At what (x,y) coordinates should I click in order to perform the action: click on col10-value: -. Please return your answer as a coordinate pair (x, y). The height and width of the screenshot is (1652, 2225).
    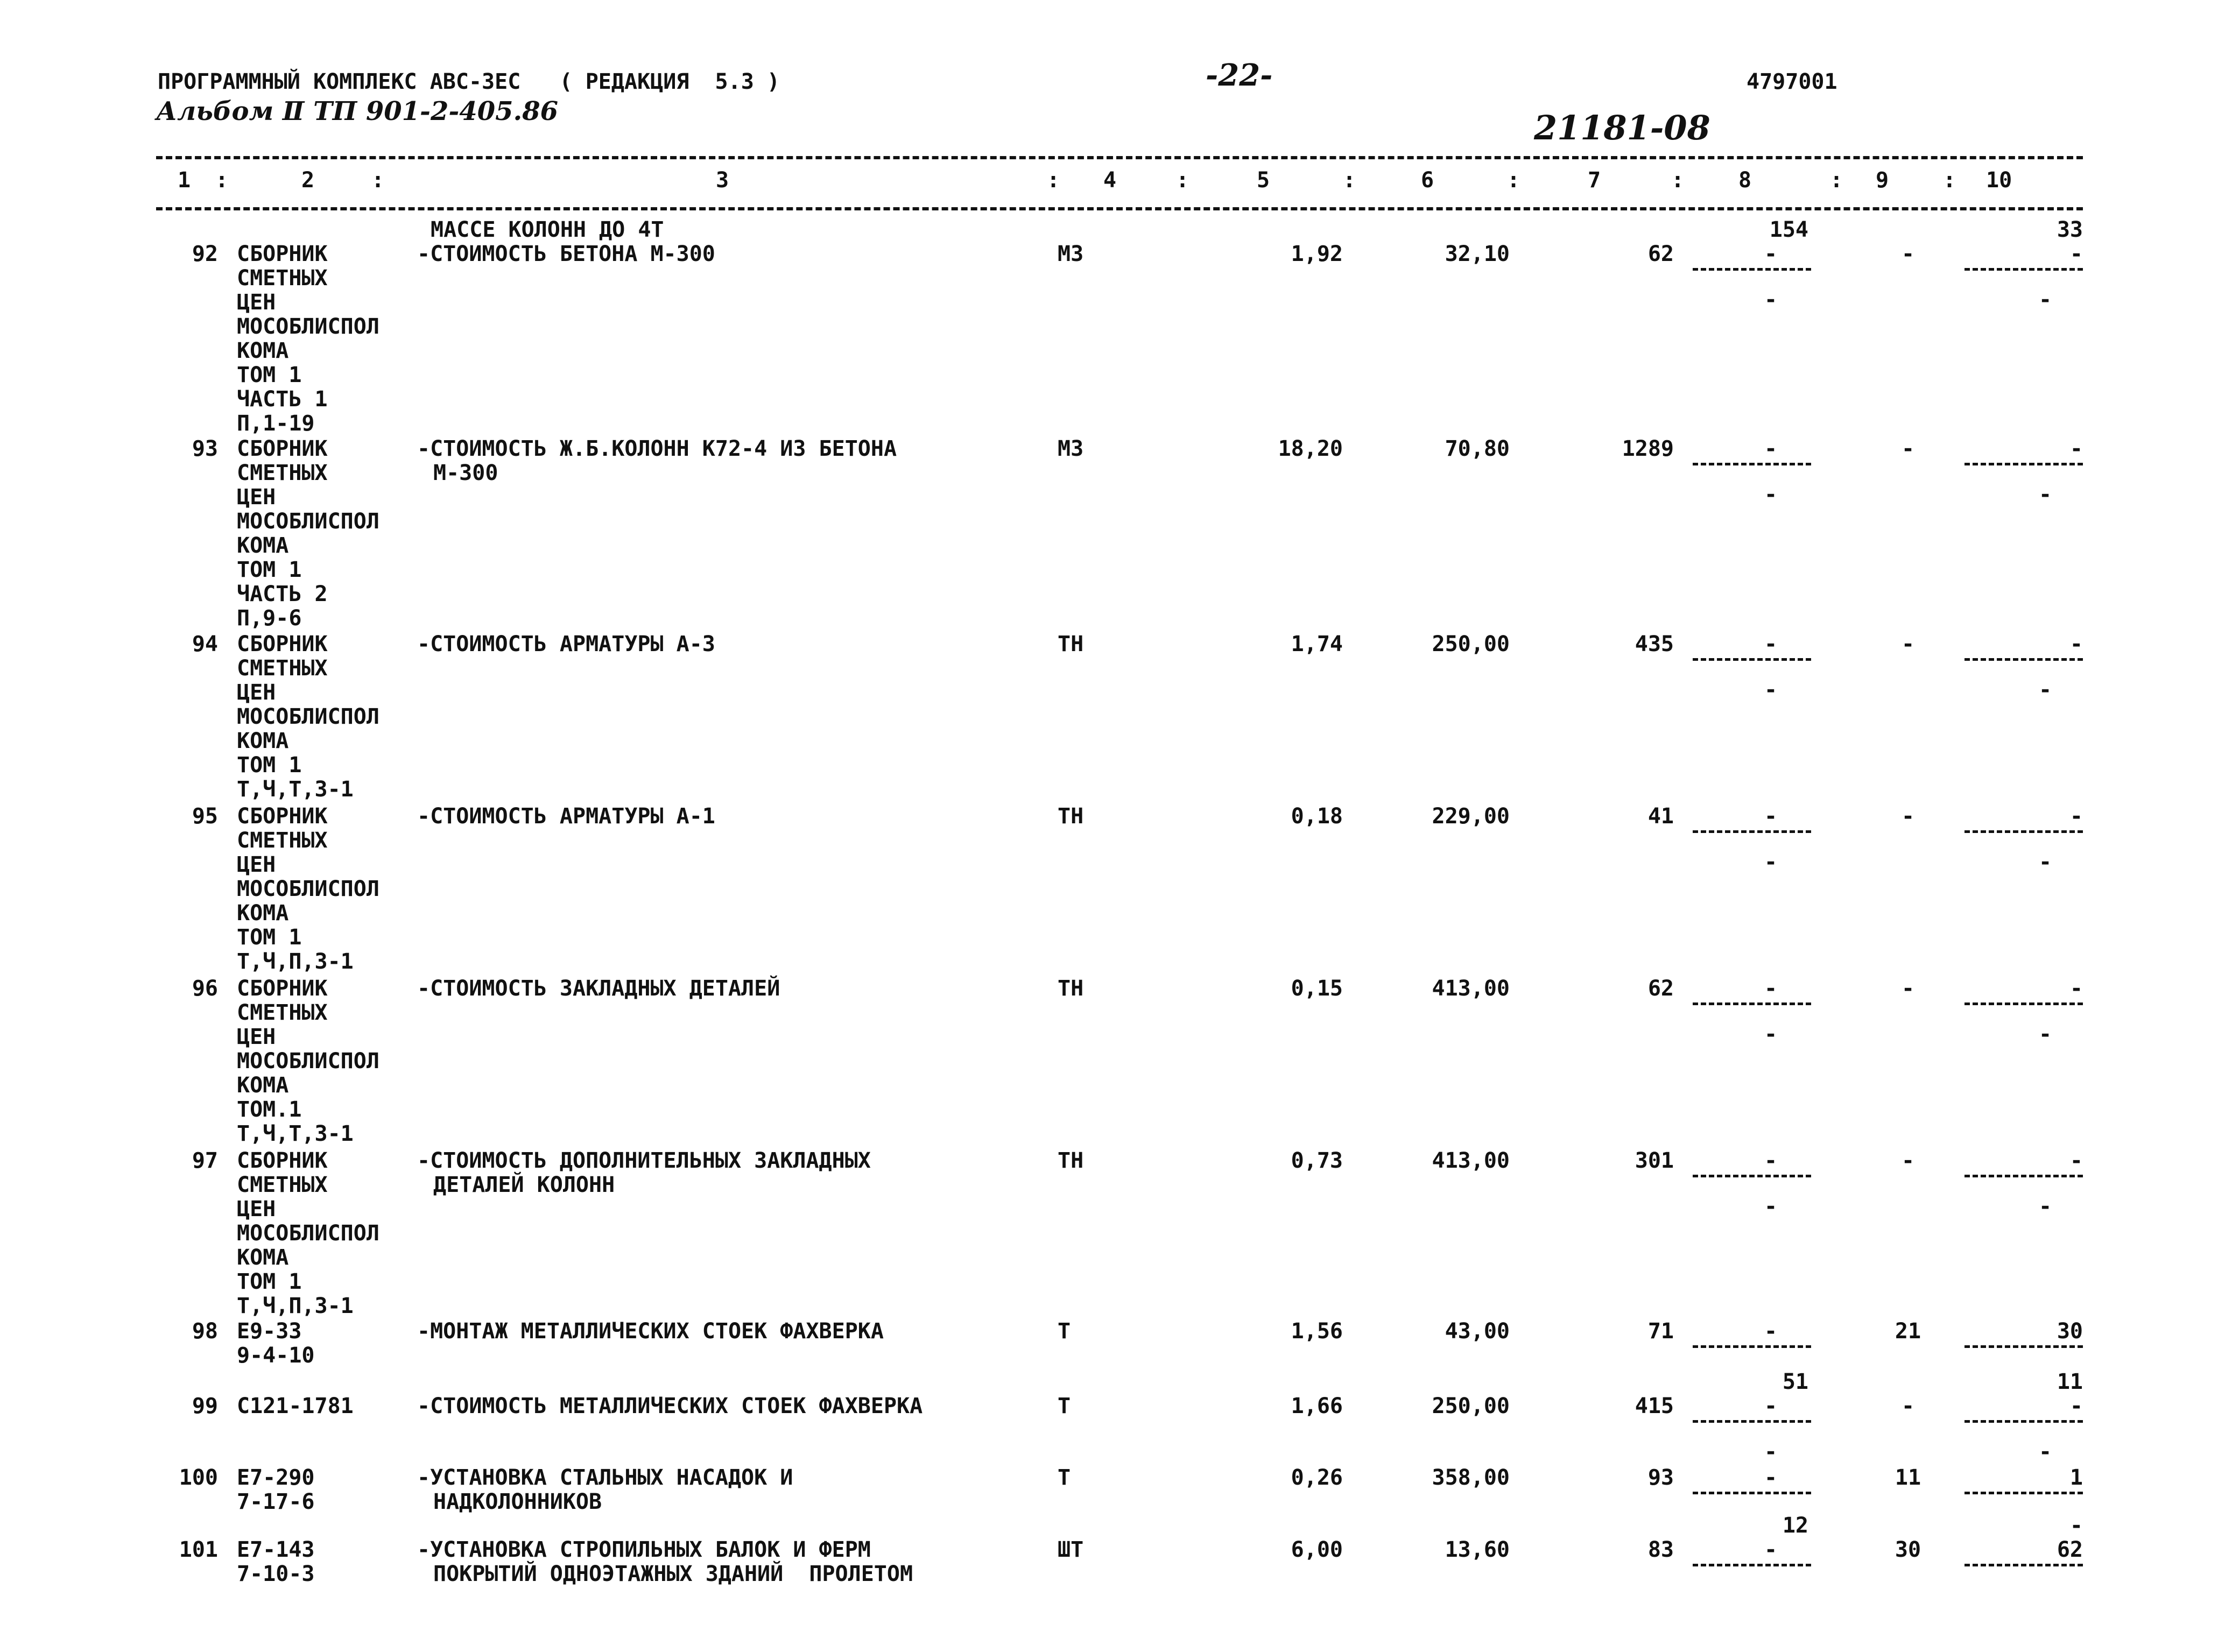
    Looking at the image, I should click on (2076, 448).